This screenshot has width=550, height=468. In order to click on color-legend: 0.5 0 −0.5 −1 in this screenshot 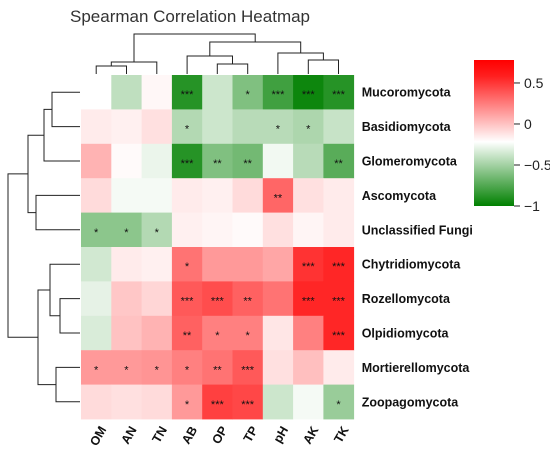, I will do `click(512, 137)`.